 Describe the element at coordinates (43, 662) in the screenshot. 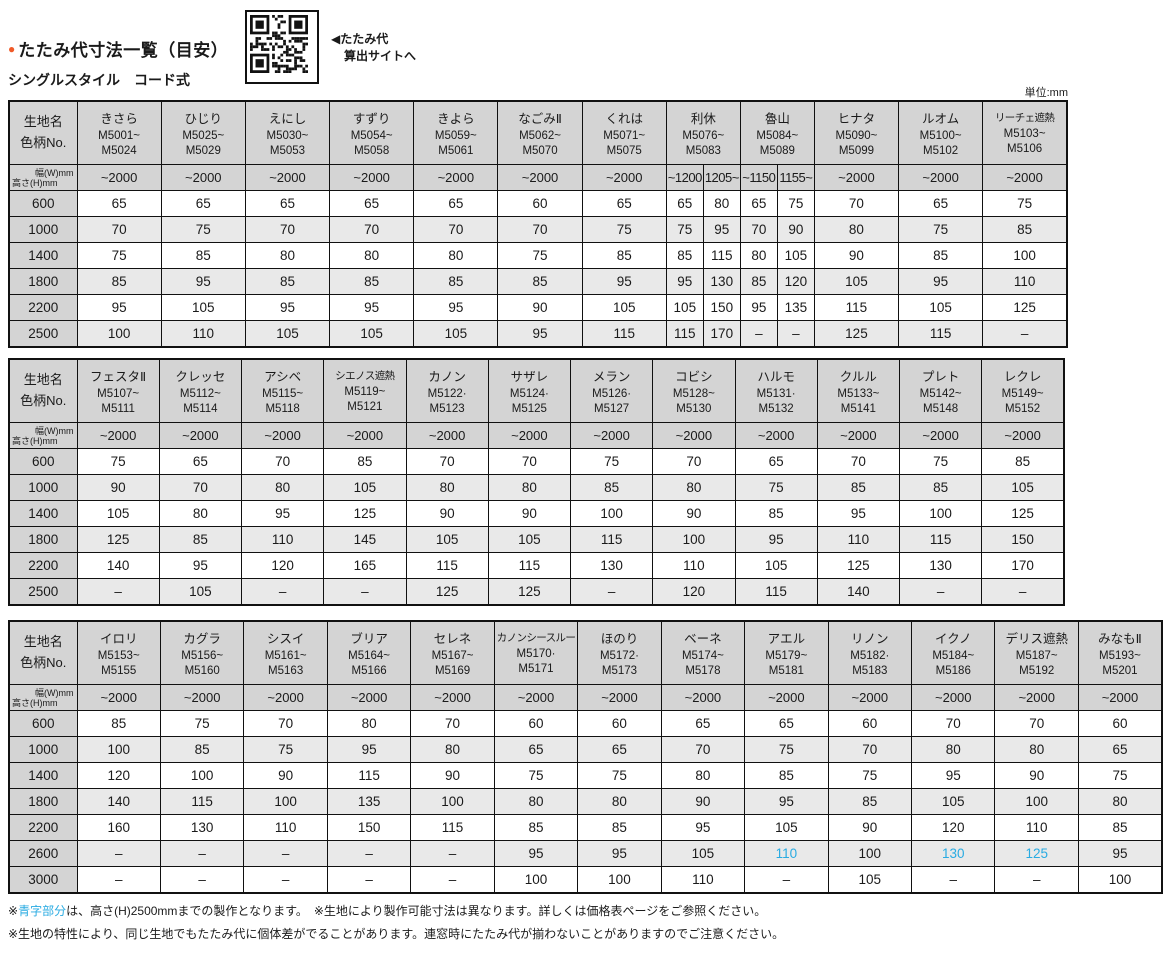

I see `fabric-label-line2: 色柄No.` at that location.